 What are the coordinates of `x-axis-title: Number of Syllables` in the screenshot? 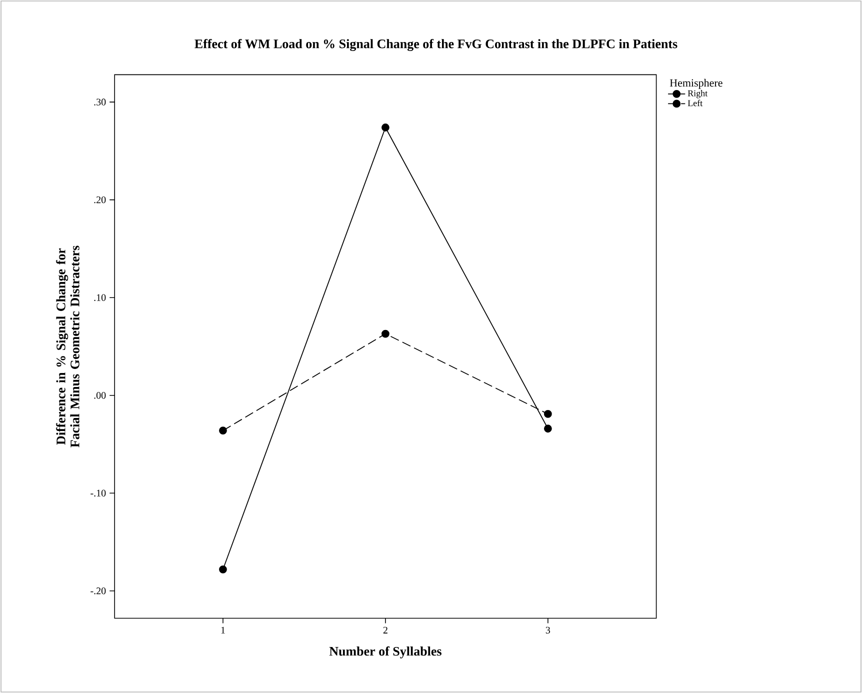 It's located at (385, 652).